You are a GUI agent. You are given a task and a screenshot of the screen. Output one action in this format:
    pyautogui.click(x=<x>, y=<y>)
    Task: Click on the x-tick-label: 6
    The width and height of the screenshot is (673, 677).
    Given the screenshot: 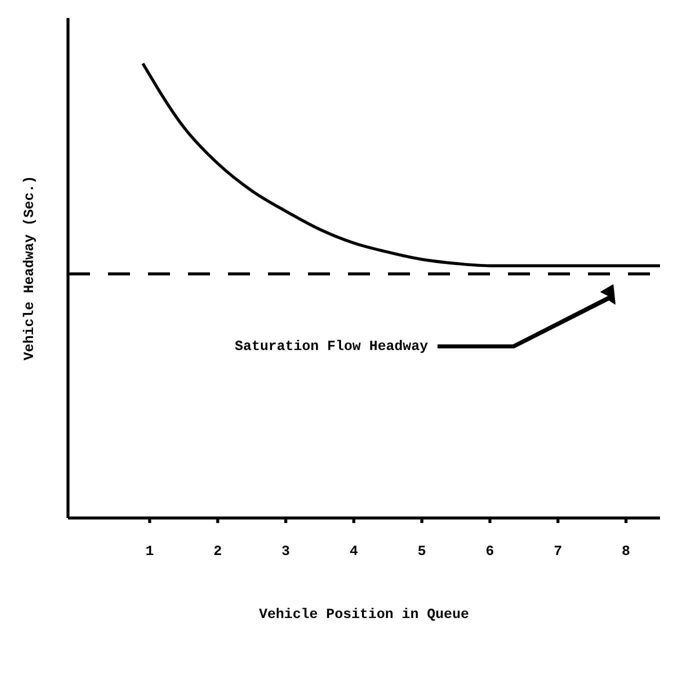 What is the action you would take?
    pyautogui.click(x=490, y=552)
    